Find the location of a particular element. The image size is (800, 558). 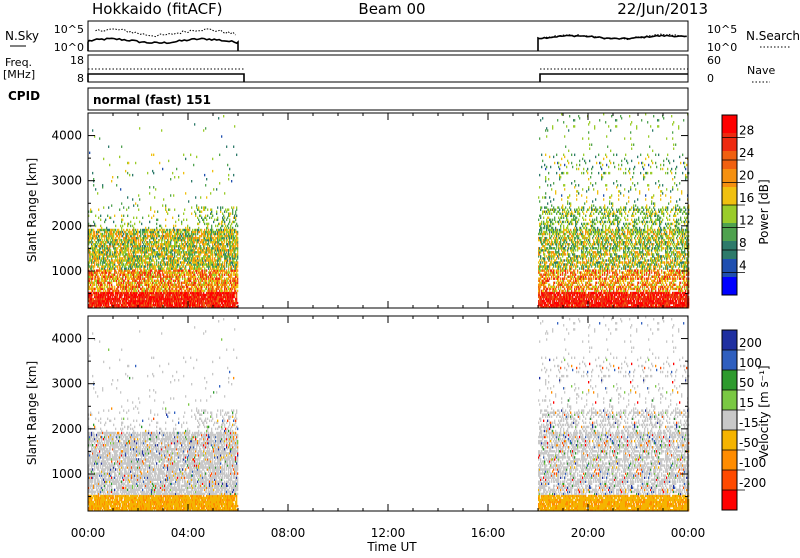

nsearch-label: N.Search is located at coordinates (773, 36).